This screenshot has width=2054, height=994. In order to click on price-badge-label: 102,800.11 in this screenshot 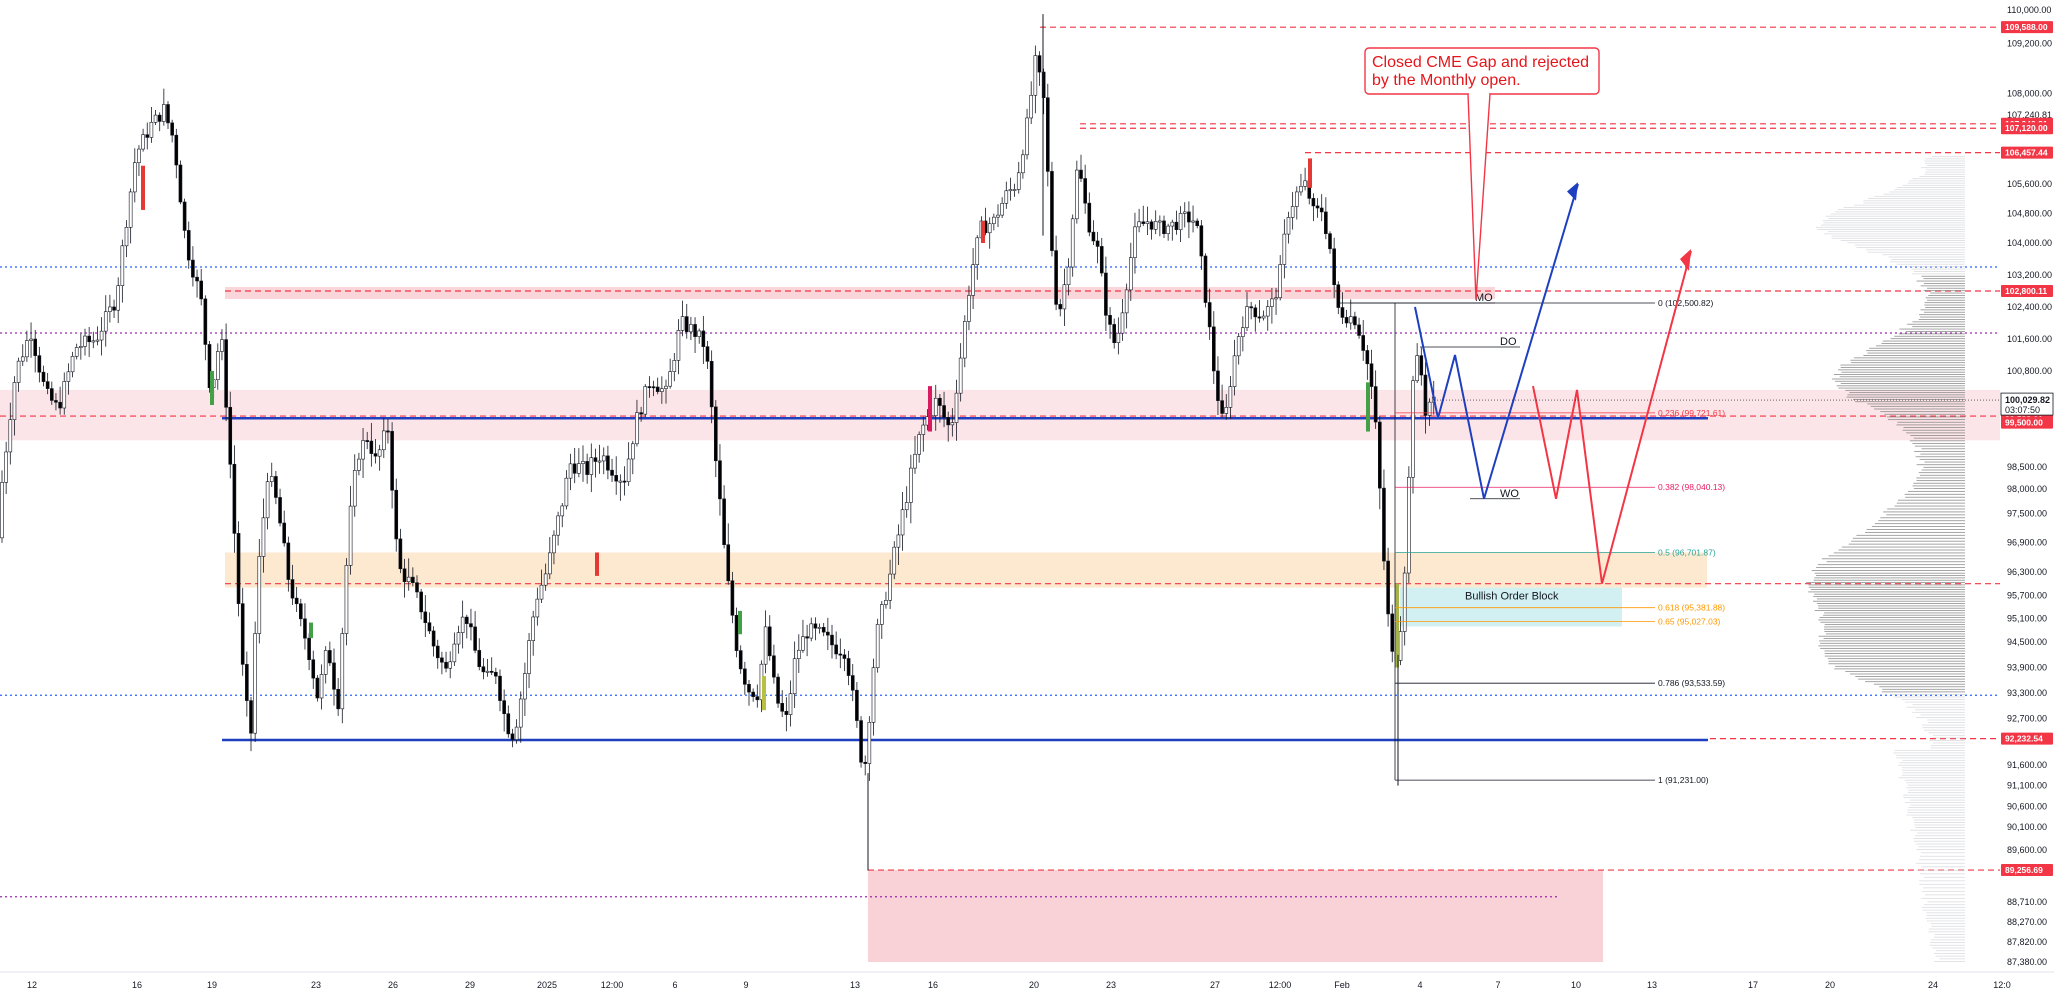, I will do `click(2026, 291)`.